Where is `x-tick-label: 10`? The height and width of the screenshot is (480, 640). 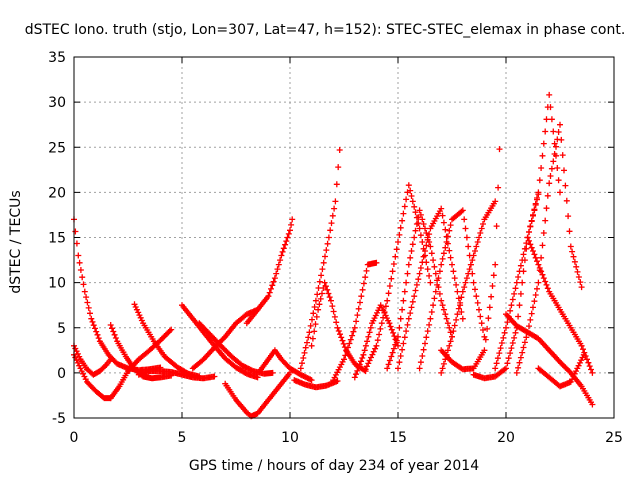 x-tick-label: 10 is located at coordinates (290, 438).